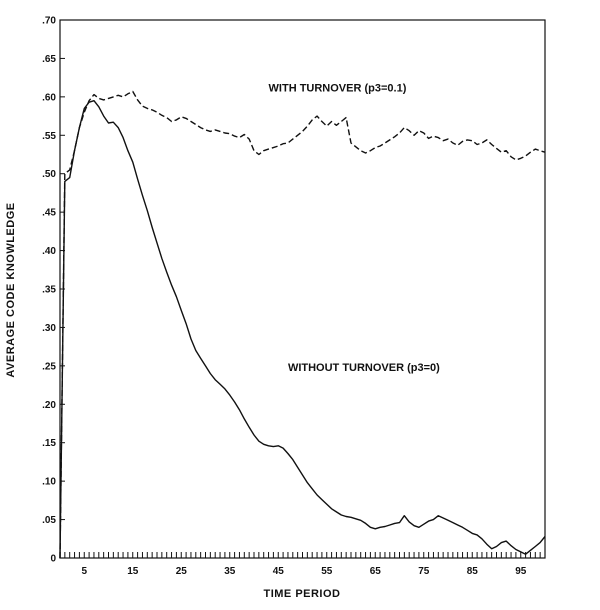 Image resolution: width=600 pixels, height=610 pixels. Describe the element at coordinates (49, 366) in the screenshot. I see `y-tick-label: .25` at that location.